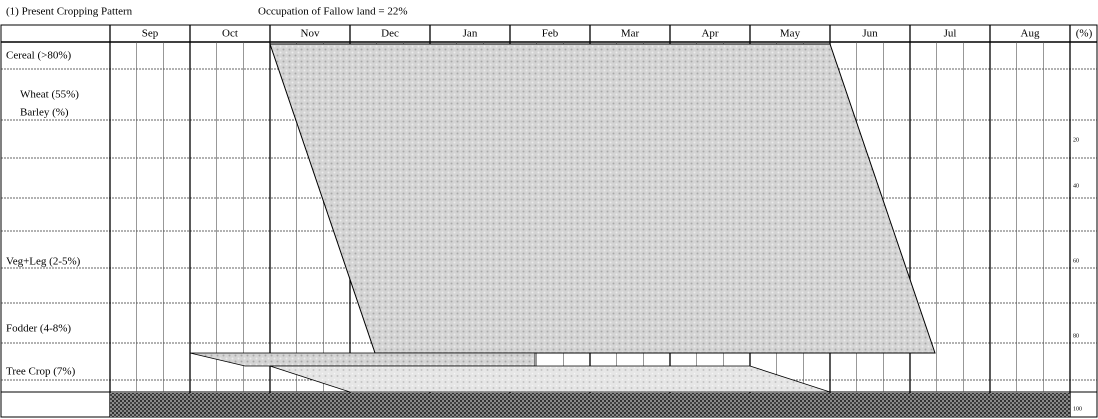 This screenshot has height=419, width=1098. What do you see at coordinates (332, 12) in the screenshot?
I see `fallow-note: Occupation of Fallow land = 22%` at bounding box center [332, 12].